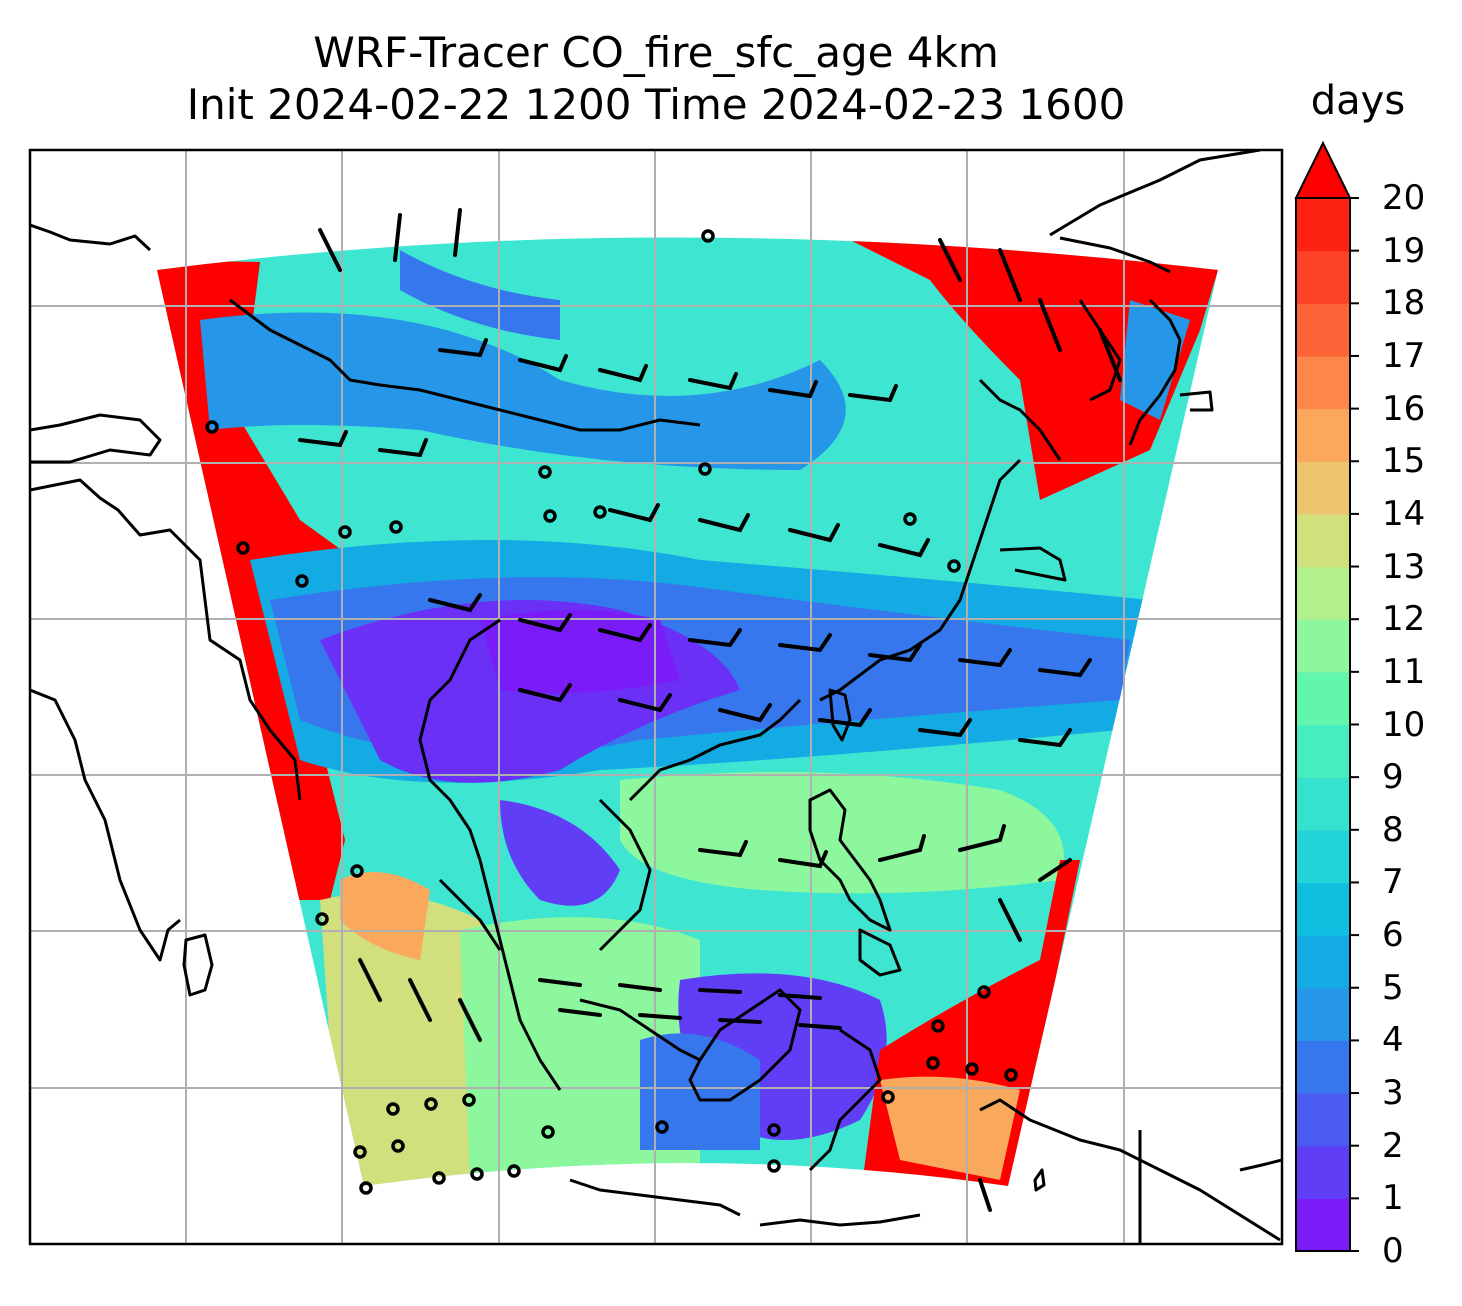 The height and width of the screenshot is (1306, 1462). What do you see at coordinates (1404, 566) in the screenshot?
I see `colorbar-tick-label: 13` at bounding box center [1404, 566].